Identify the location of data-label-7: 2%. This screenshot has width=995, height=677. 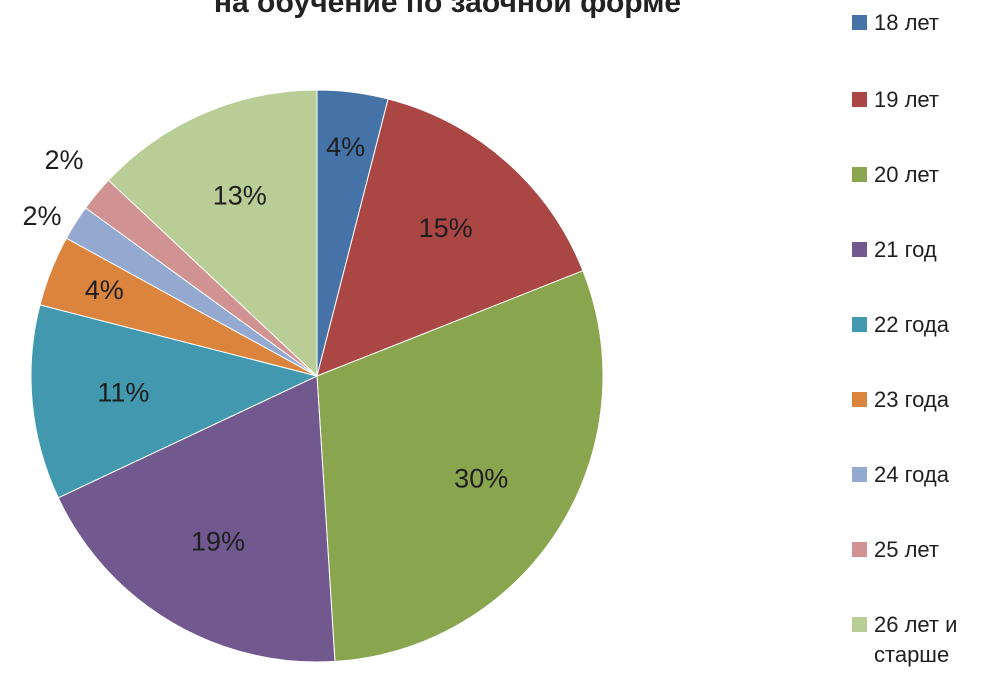
(41, 216).